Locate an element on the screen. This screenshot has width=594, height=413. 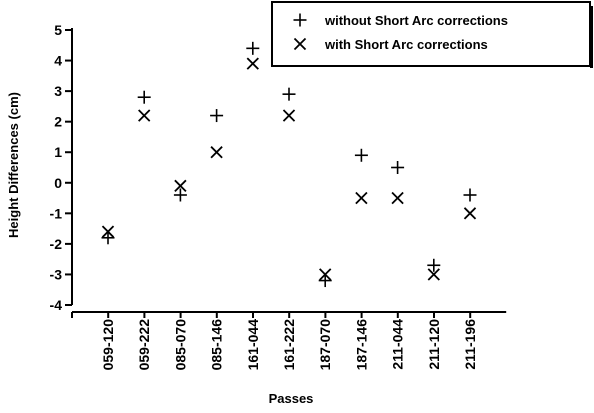
y-tick-label: 1 is located at coordinates (58, 152).